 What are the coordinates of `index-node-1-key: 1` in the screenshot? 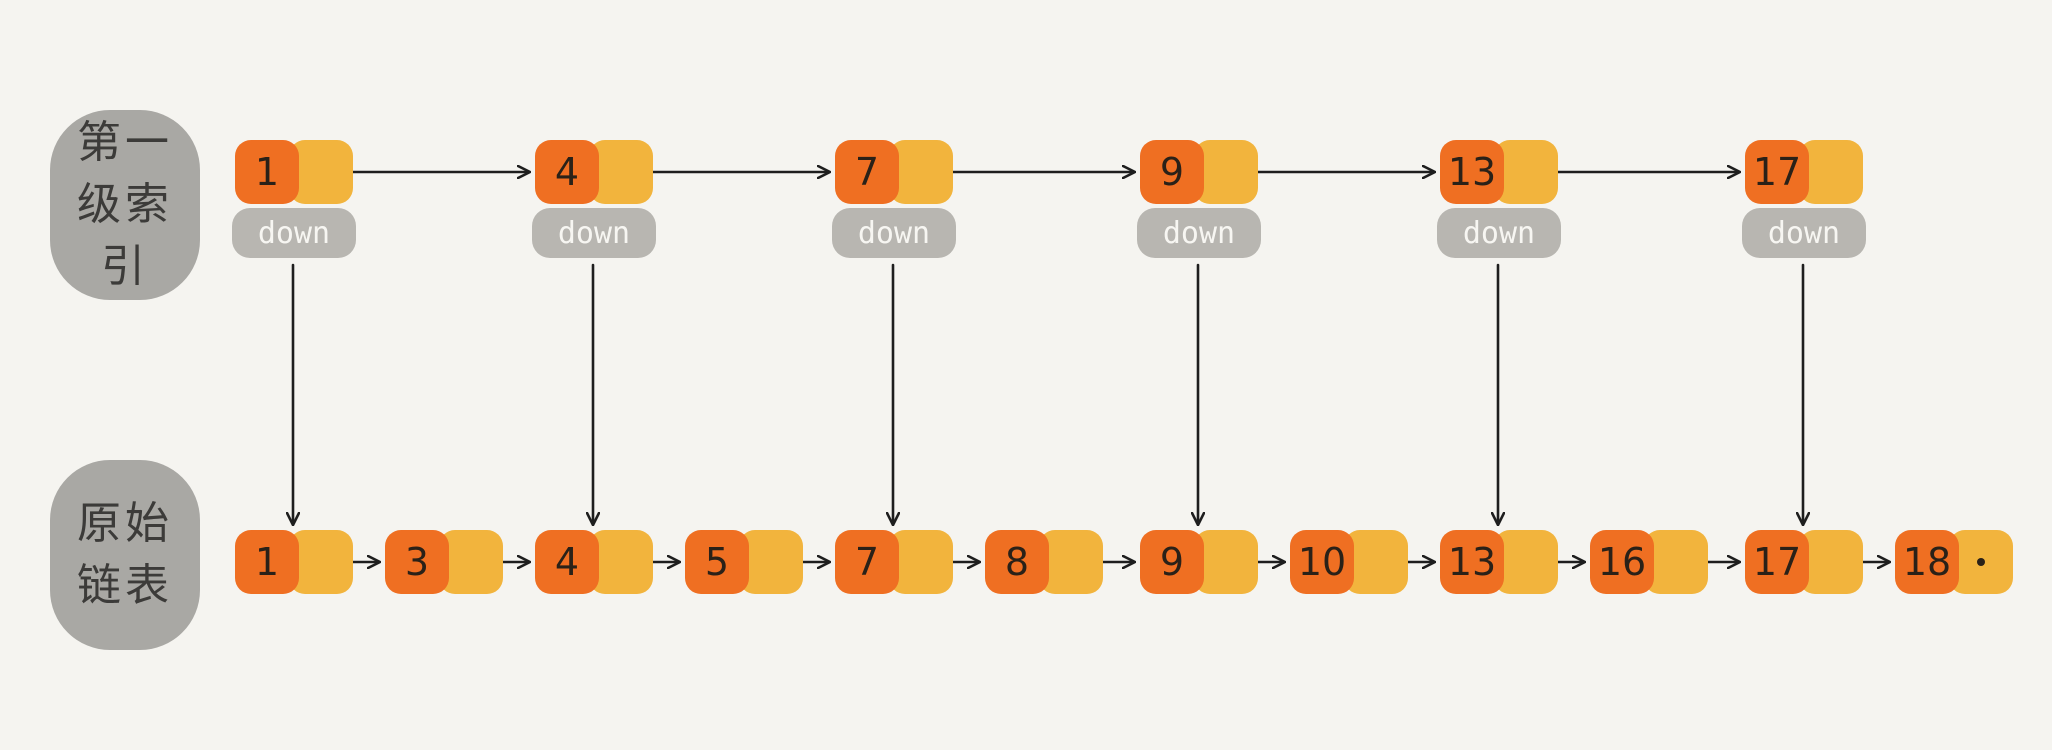 It's located at (267, 172).